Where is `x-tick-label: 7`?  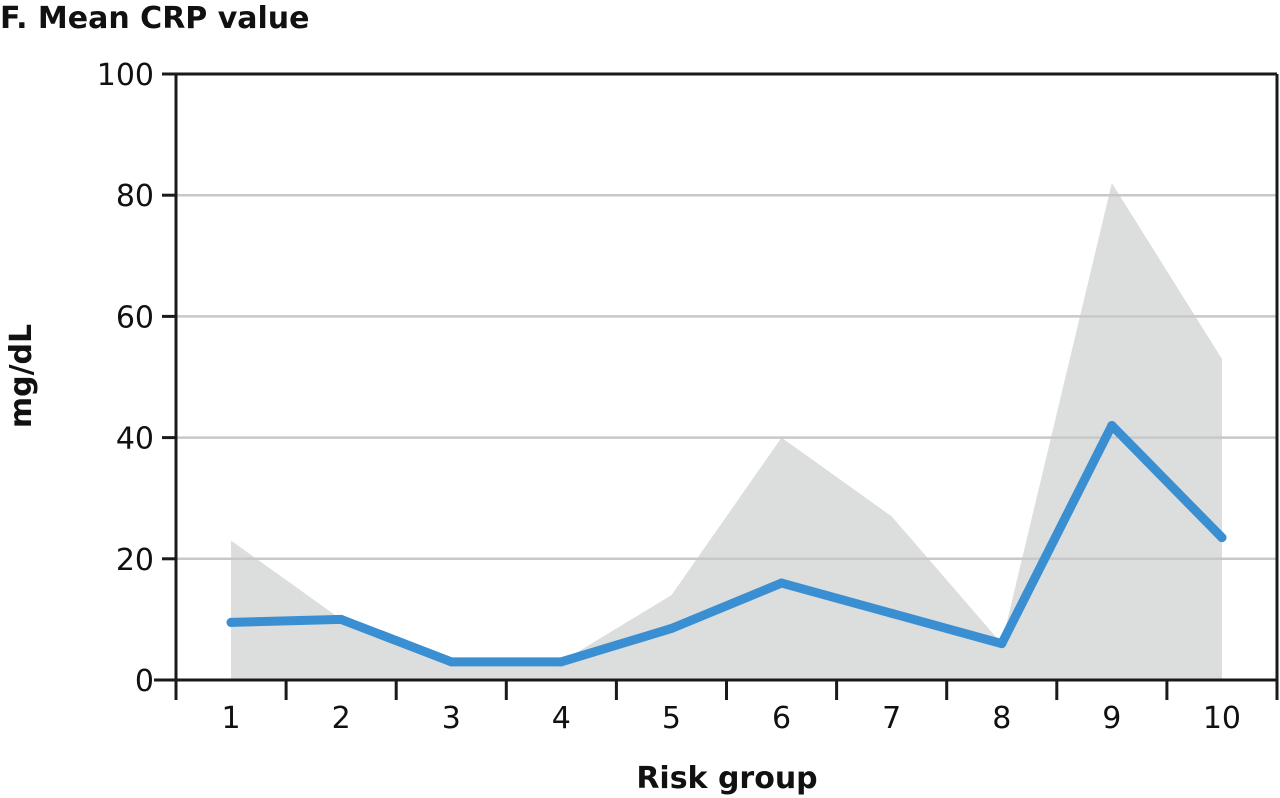
x-tick-label: 7 is located at coordinates (891, 718).